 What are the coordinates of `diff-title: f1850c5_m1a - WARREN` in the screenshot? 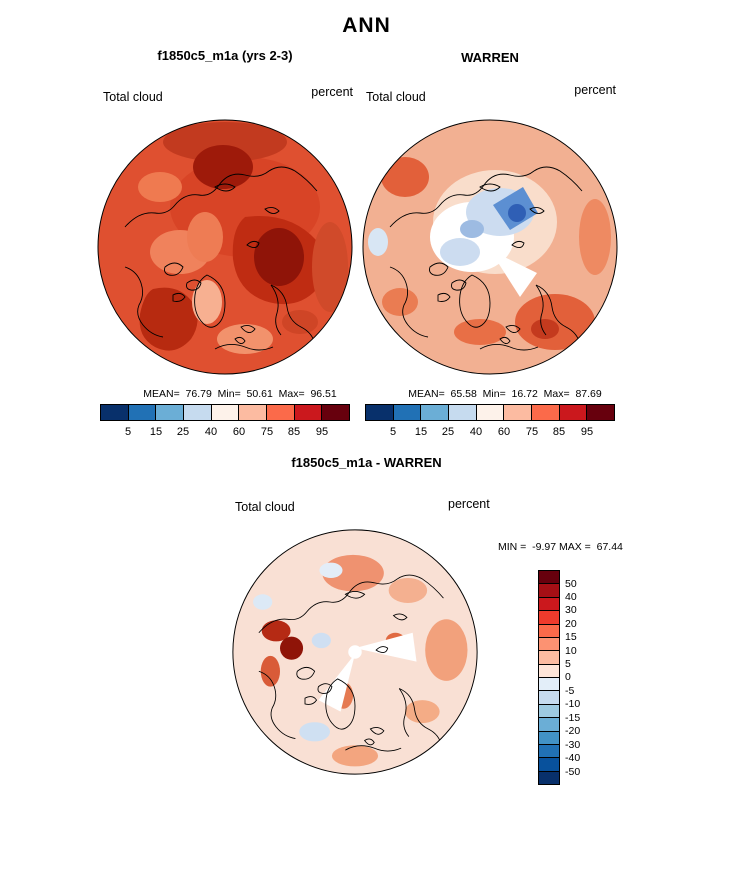 It's located at (366, 462).